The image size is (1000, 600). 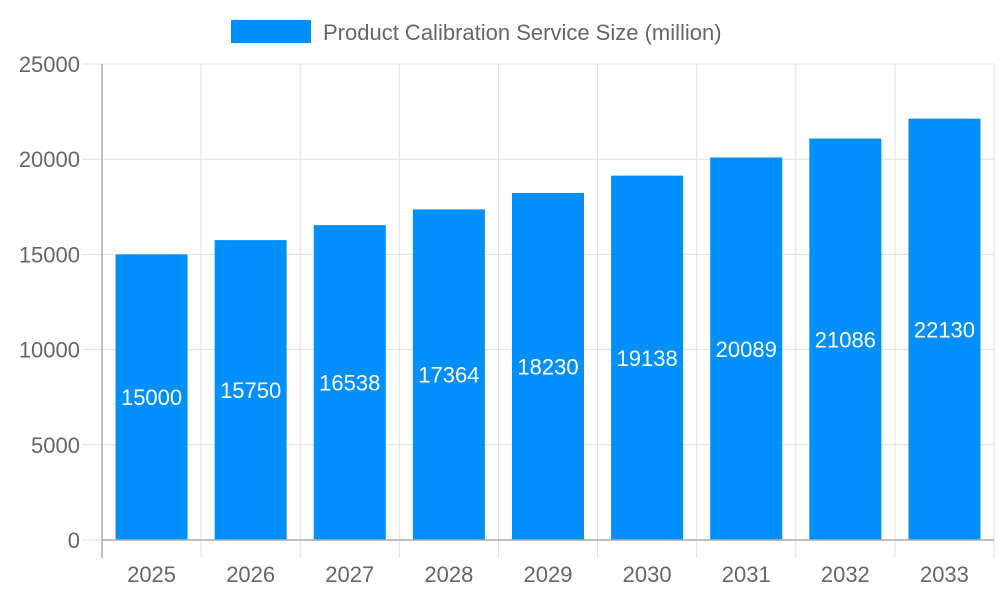 I want to click on bar-value-label: 18230, so click(x=547, y=366).